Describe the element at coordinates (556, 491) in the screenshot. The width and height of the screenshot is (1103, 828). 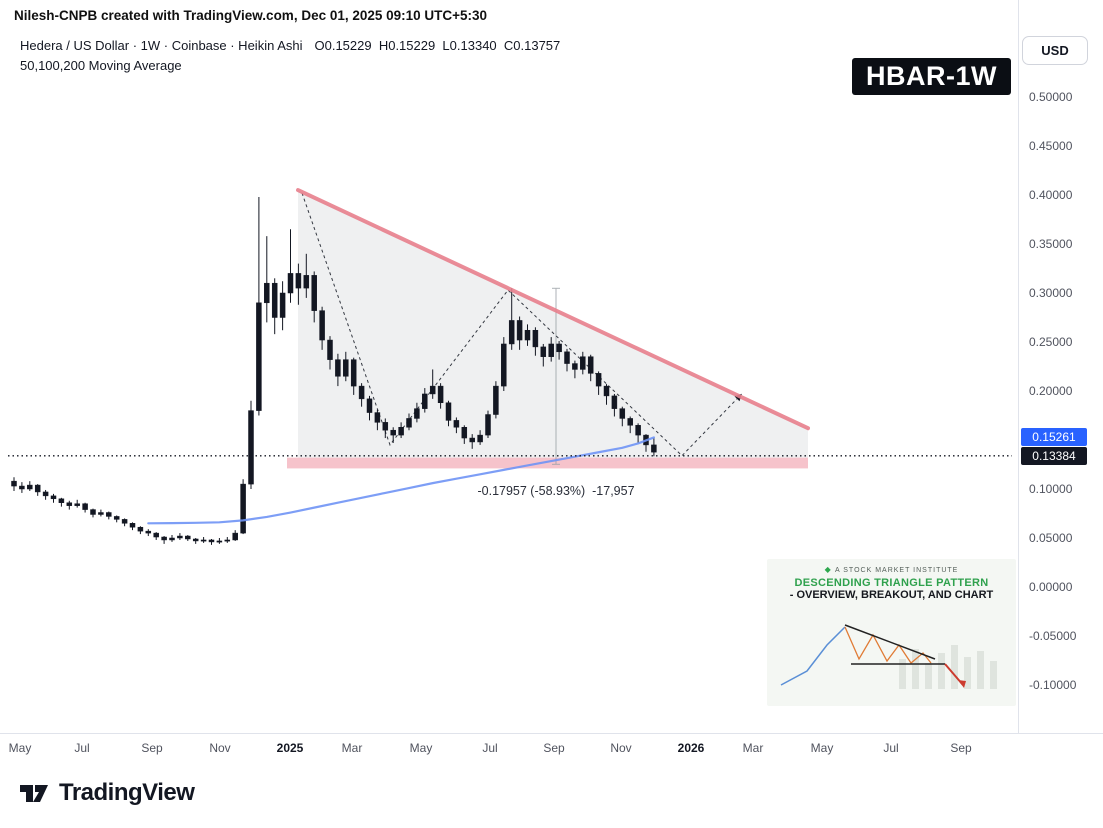
I see `measurement-label: -0.17957 (-58.93%) -17,957` at that location.